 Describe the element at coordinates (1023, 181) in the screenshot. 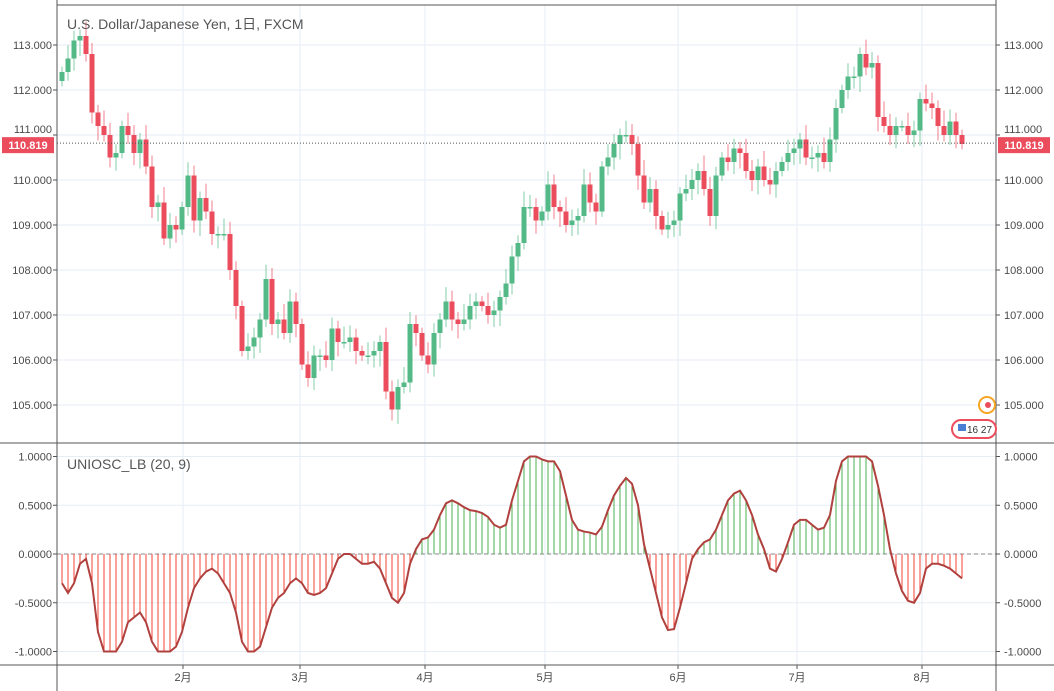

I see `price-tick-label-right: 110.000` at that location.